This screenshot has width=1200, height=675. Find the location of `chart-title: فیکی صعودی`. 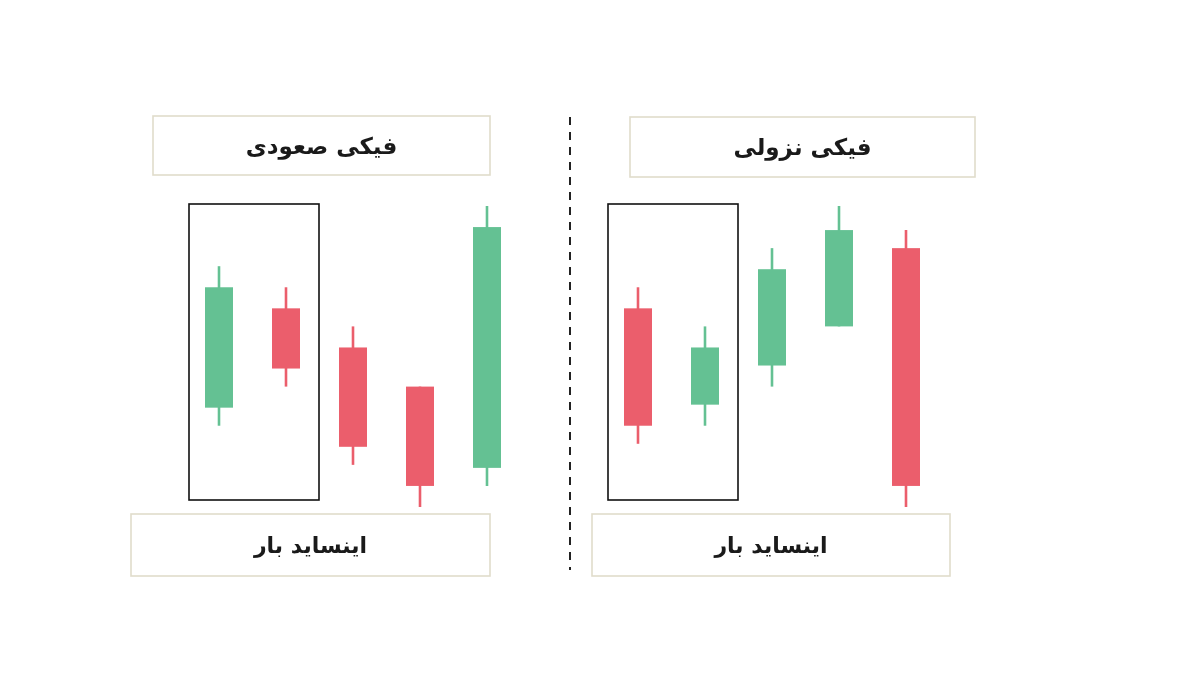

chart-title: فیکی صعودی is located at coordinates (321, 146).